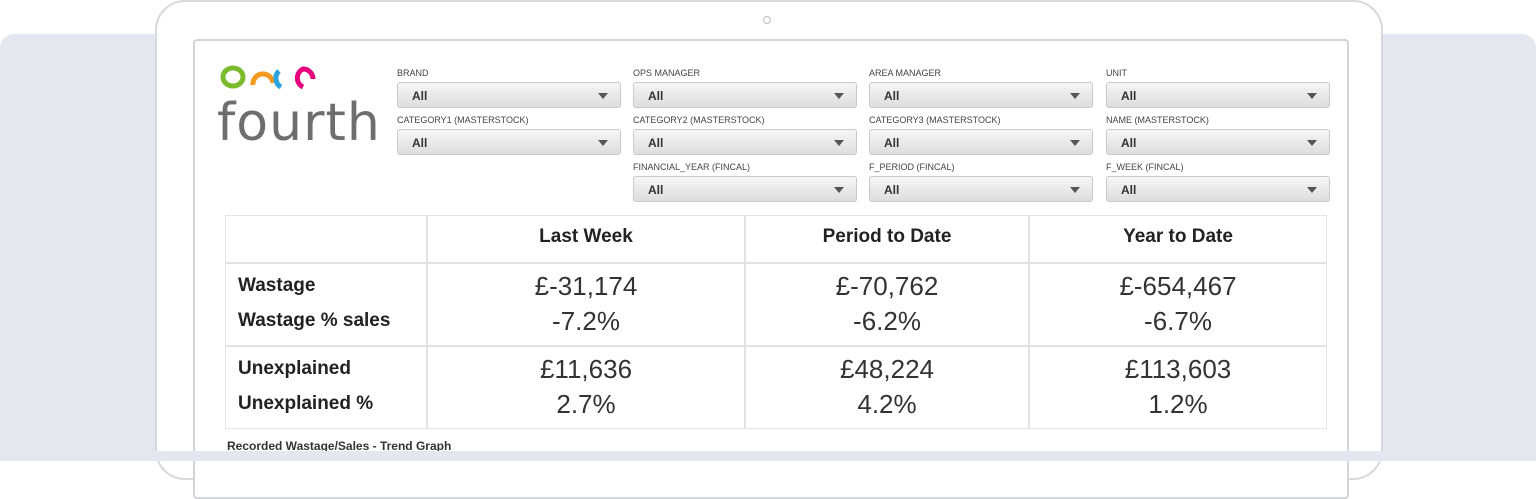  Describe the element at coordinates (1218, 189) in the screenshot. I see `f-week-select: All` at that location.